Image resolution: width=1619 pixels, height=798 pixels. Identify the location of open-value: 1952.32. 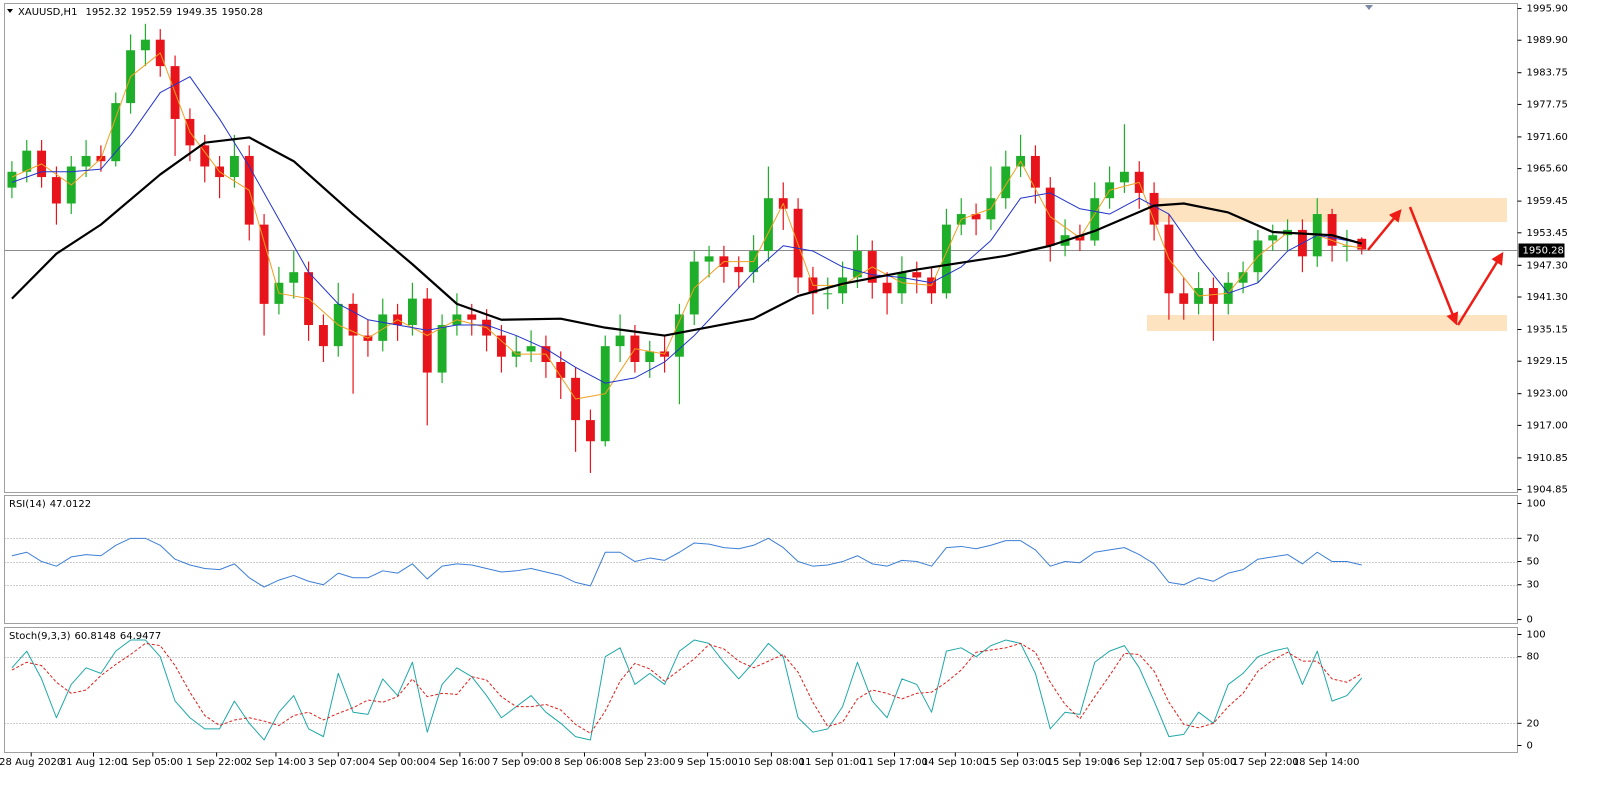
(105, 12).